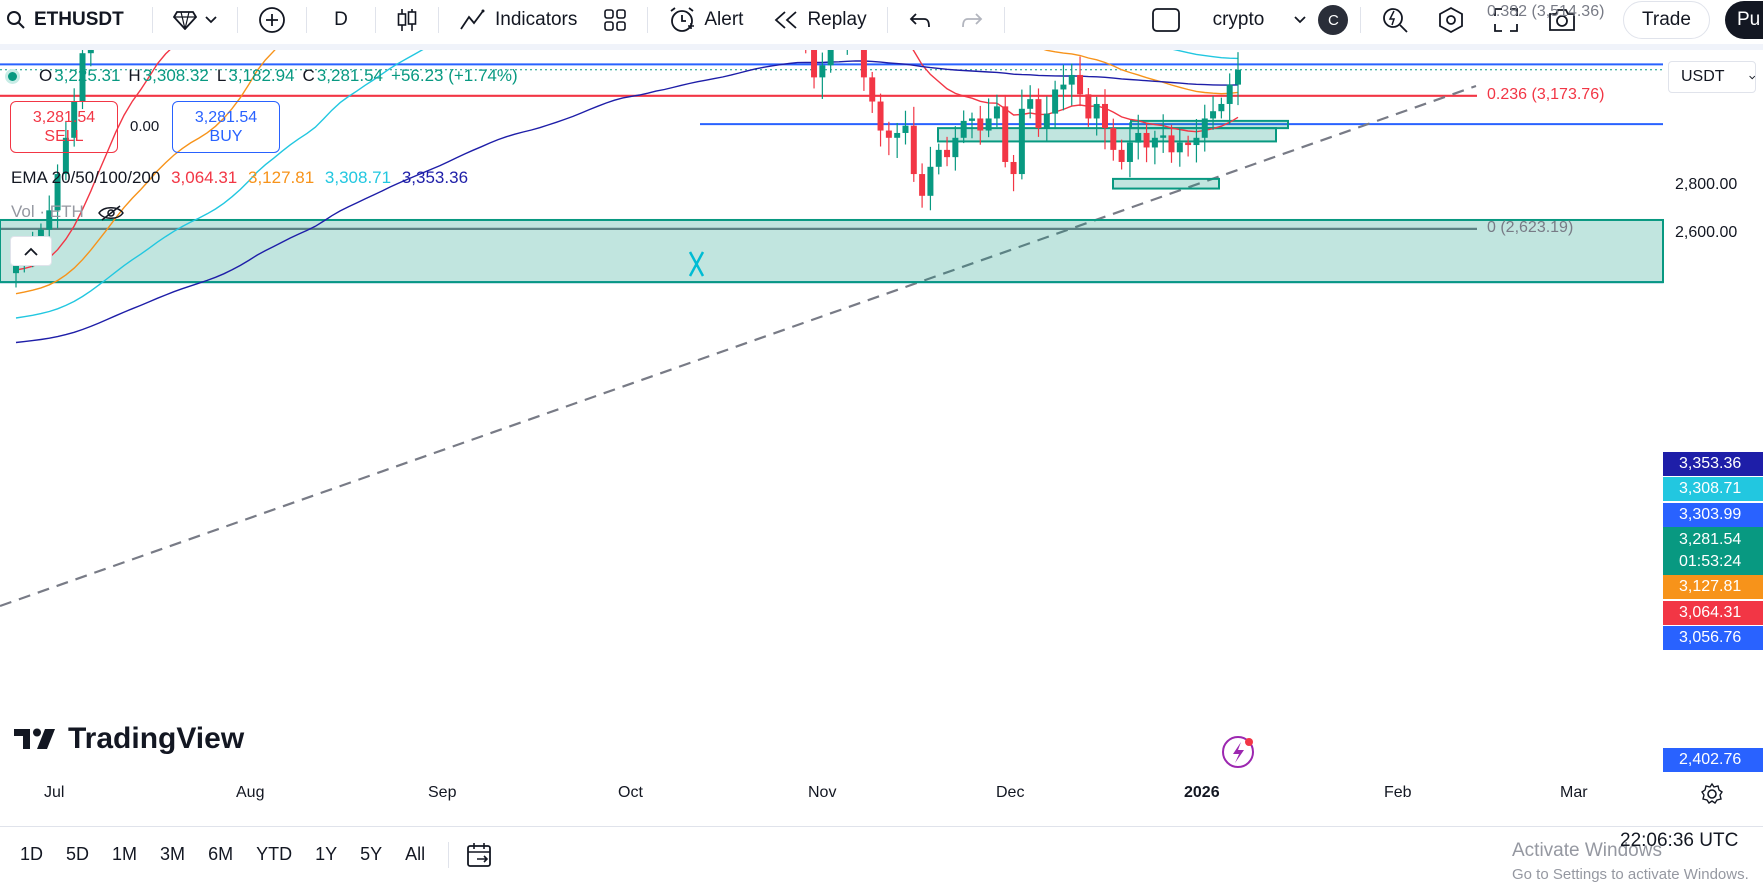 The height and width of the screenshot is (882, 1763). What do you see at coordinates (272, 20) in the screenshot?
I see `compare-symbol-button` at bounding box center [272, 20].